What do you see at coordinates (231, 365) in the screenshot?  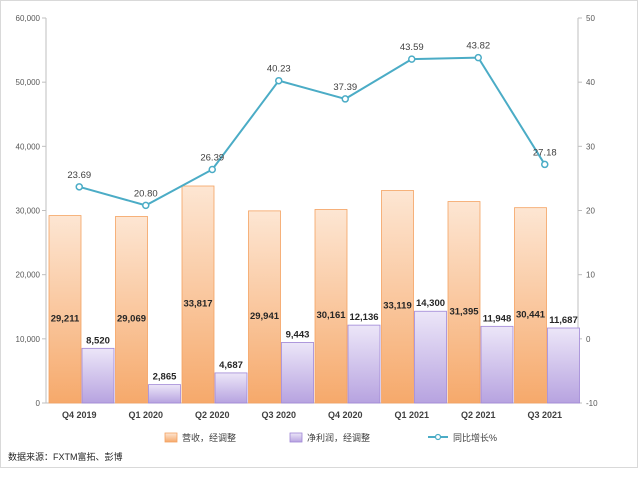 I see `net-profit-value-label: 4,687` at bounding box center [231, 365].